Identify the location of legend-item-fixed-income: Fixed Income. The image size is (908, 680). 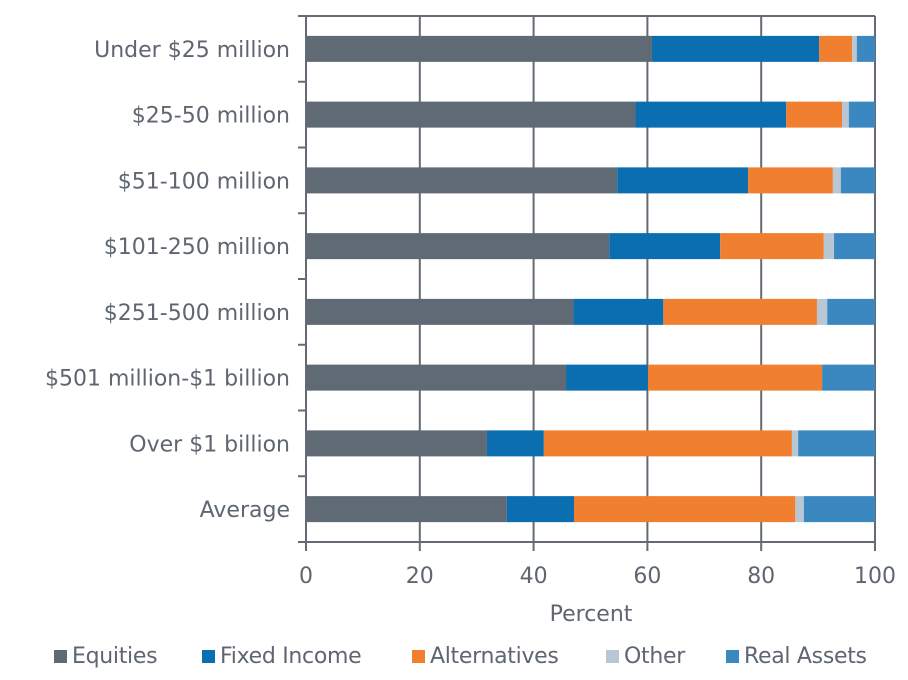
(282, 656).